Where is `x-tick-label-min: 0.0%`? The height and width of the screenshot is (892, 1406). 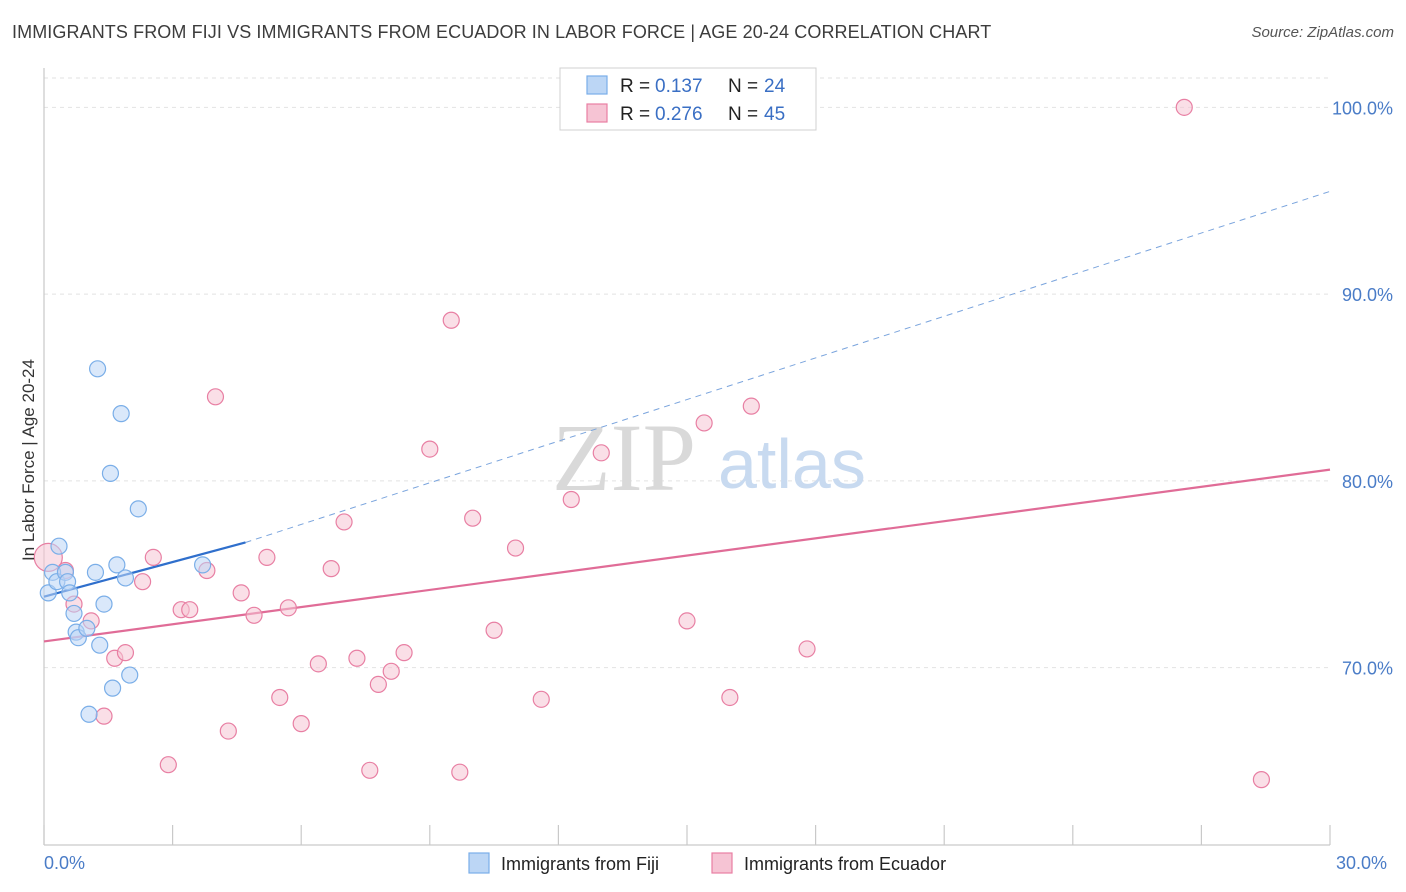 x-tick-label-min: 0.0% is located at coordinates (64, 863).